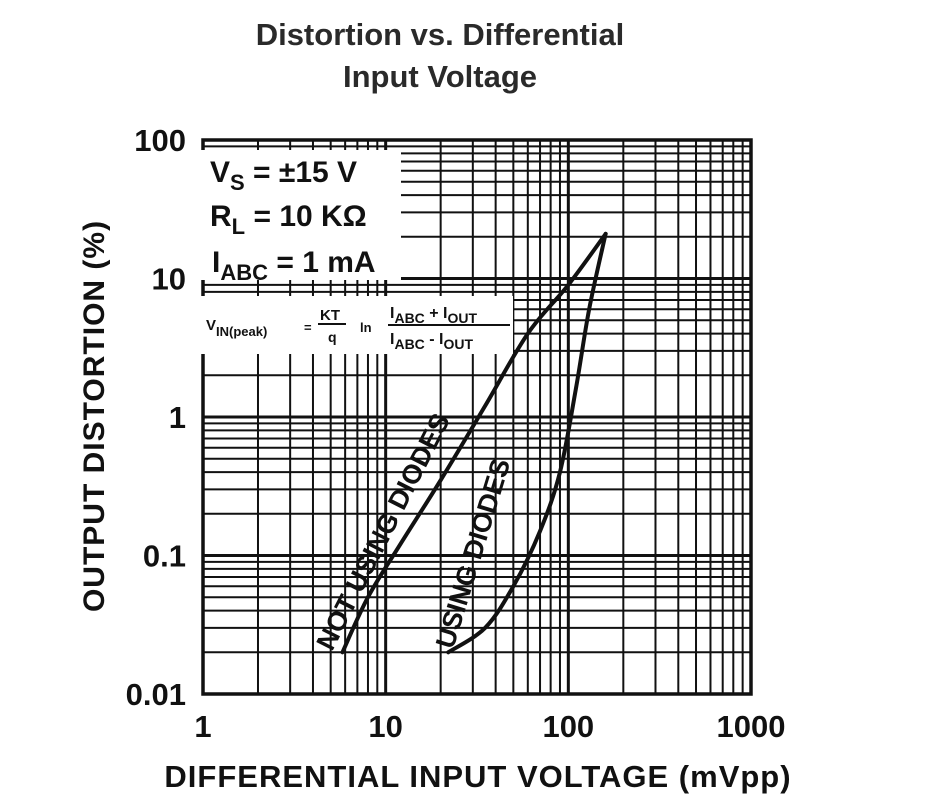  I want to click on x-axis-label: DIFFERENTIAL INPUT VOLTAGE (mVpp), so click(477, 776).